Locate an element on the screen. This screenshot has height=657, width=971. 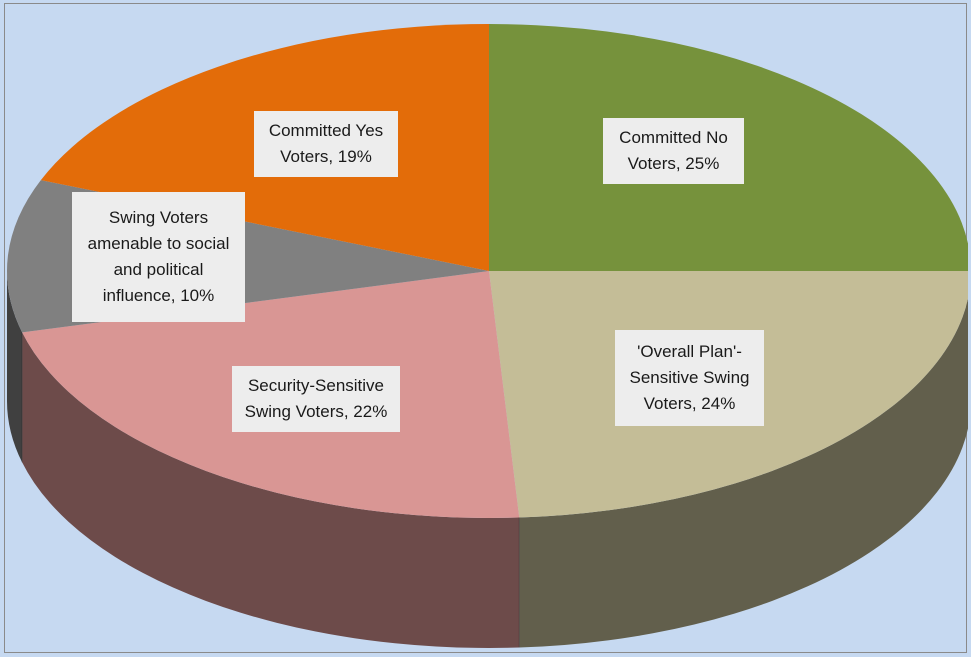
data-label-committed-yes: Committed Yes Voters, 19% is located at coordinates (326, 144).